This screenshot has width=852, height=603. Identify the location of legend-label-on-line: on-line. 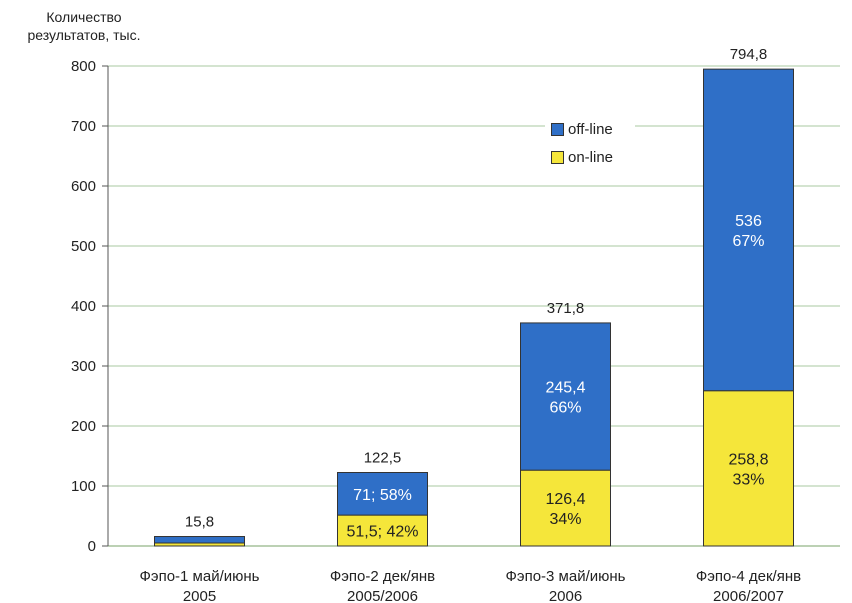
(591, 157).